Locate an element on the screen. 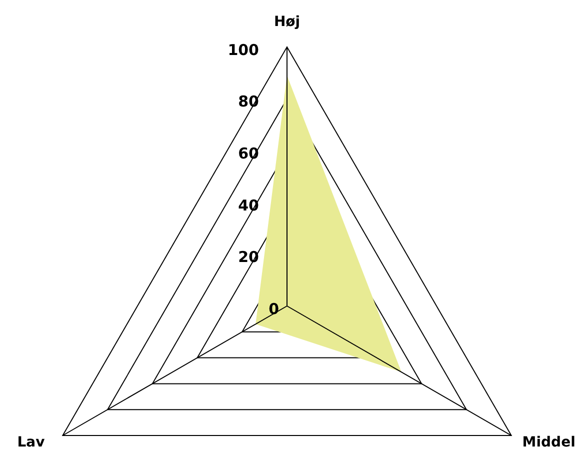  y-tick-label: 0 is located at coordinates (273, 309).